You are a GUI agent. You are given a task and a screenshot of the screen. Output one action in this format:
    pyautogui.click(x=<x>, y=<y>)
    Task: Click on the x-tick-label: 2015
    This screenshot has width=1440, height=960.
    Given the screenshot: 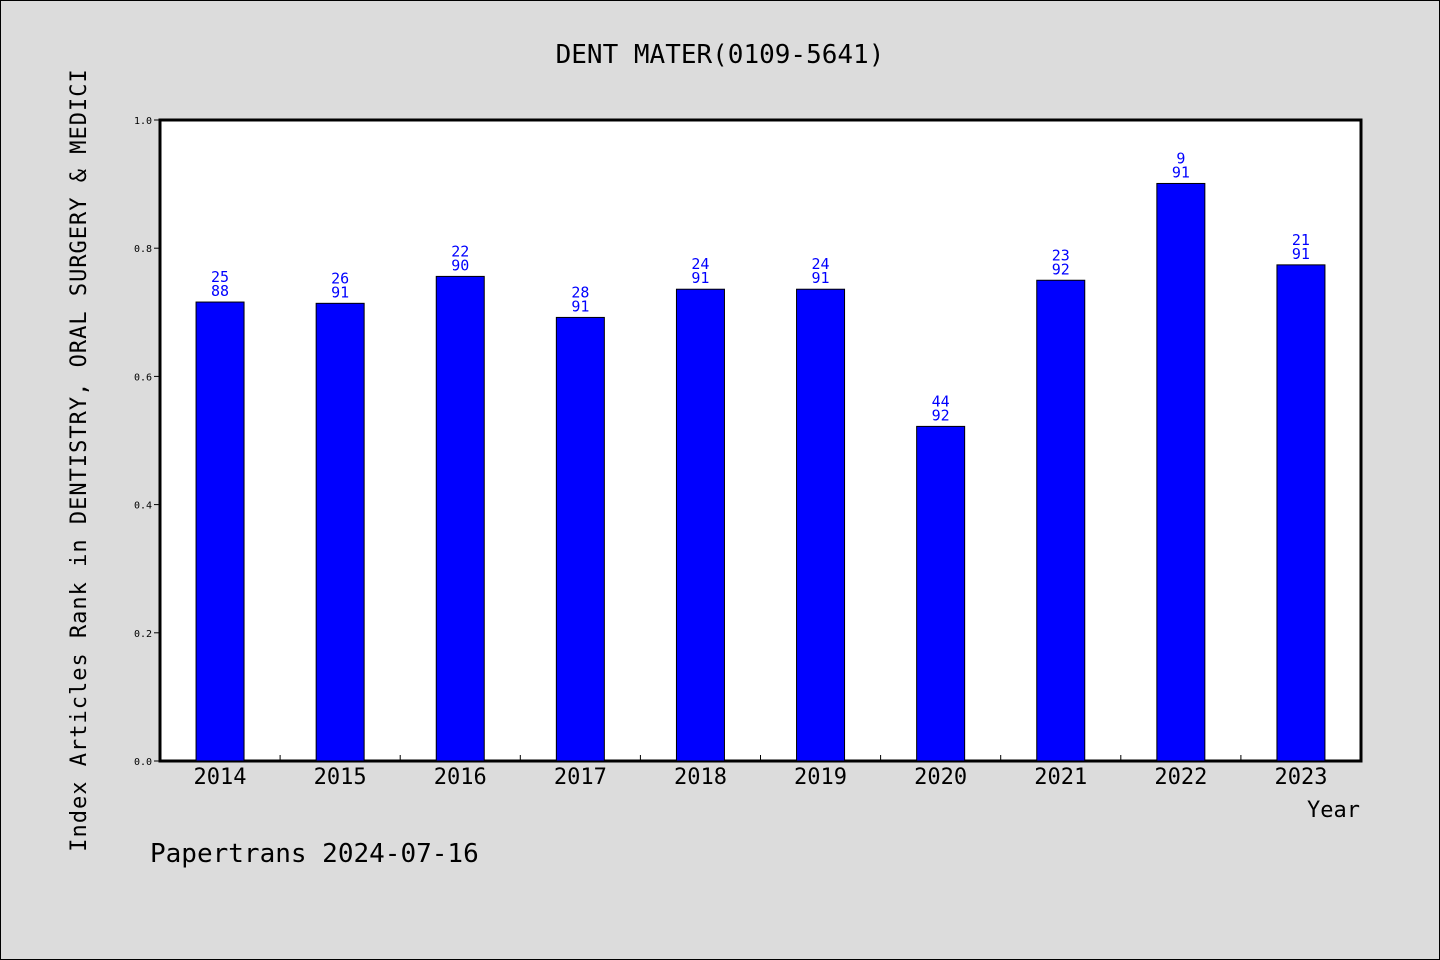 What is the action you would take?
    pyautogui.click(x=340, y=777)
    